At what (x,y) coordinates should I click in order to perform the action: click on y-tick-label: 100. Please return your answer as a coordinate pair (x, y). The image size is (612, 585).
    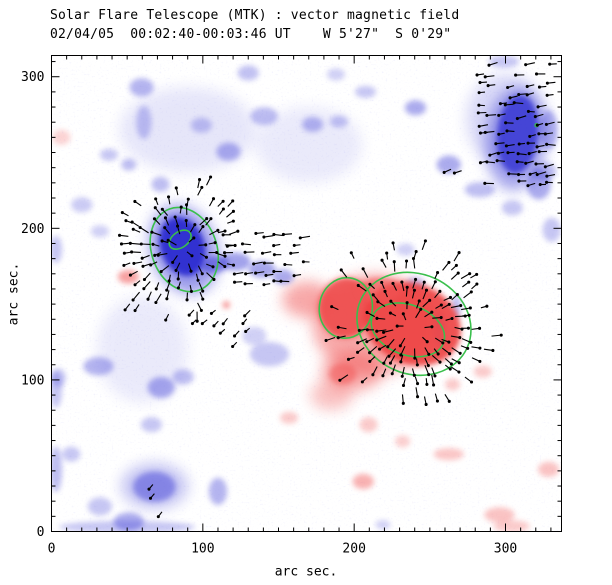
    Looking at the image, I should click on (32, 380).